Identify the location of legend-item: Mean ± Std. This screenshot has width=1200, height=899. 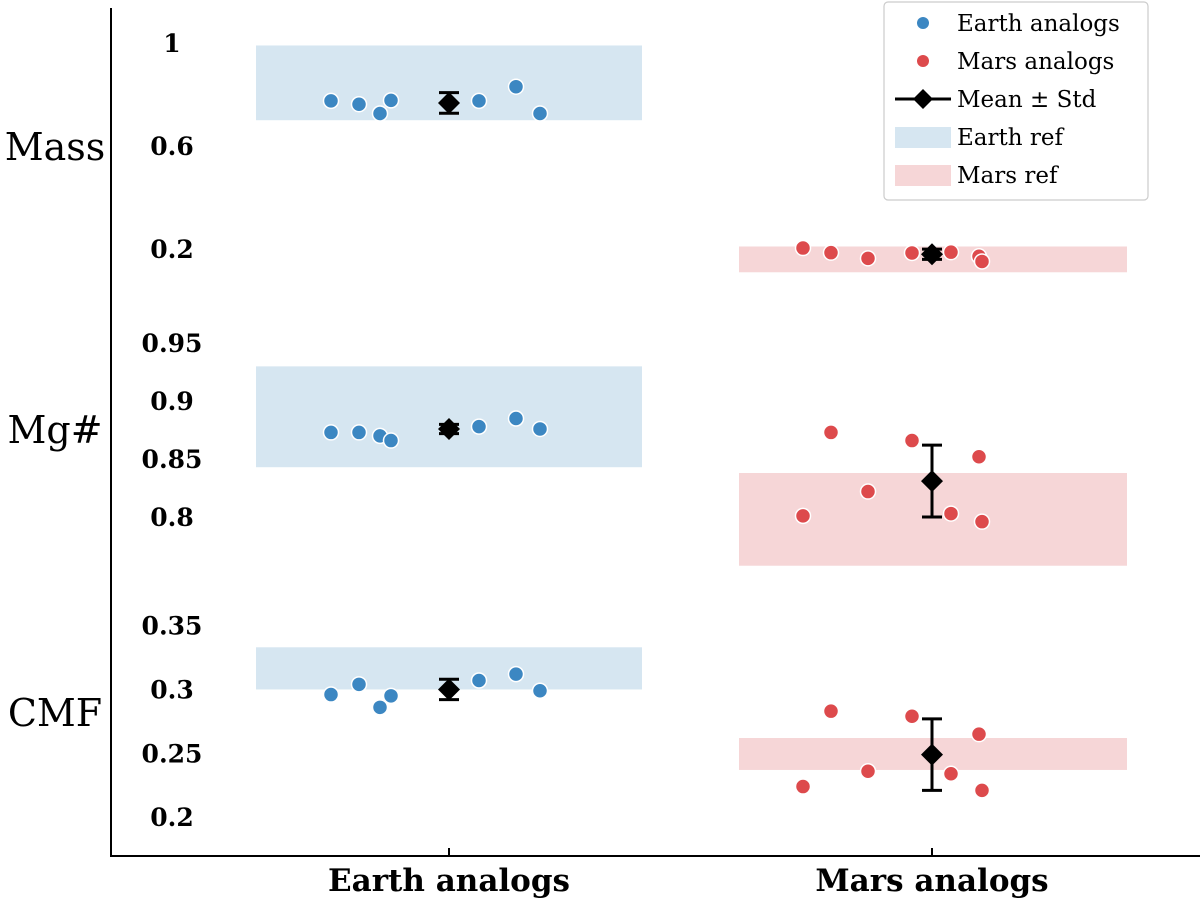
(996, 100).